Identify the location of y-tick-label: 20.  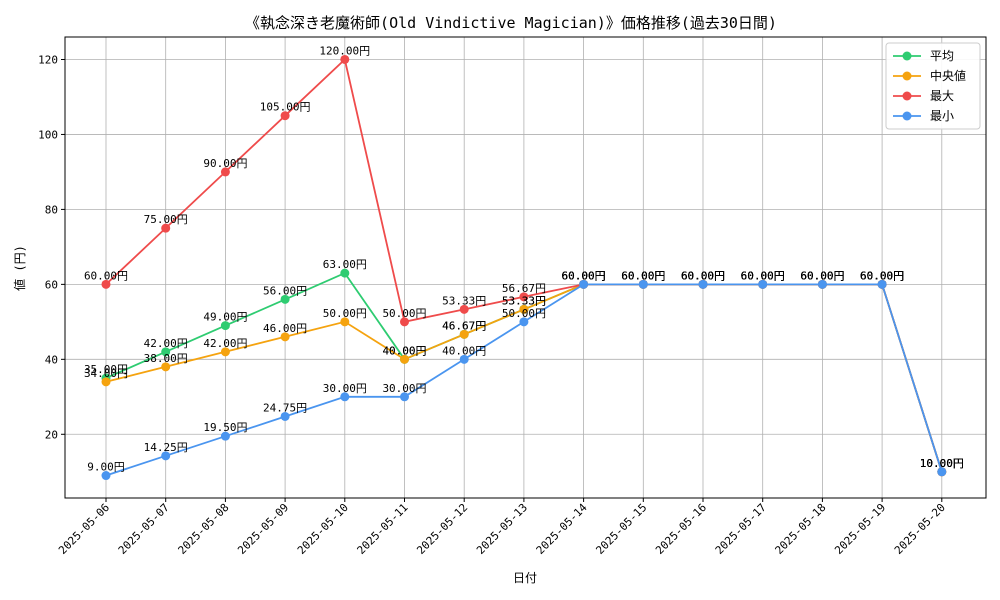
(51, 434).